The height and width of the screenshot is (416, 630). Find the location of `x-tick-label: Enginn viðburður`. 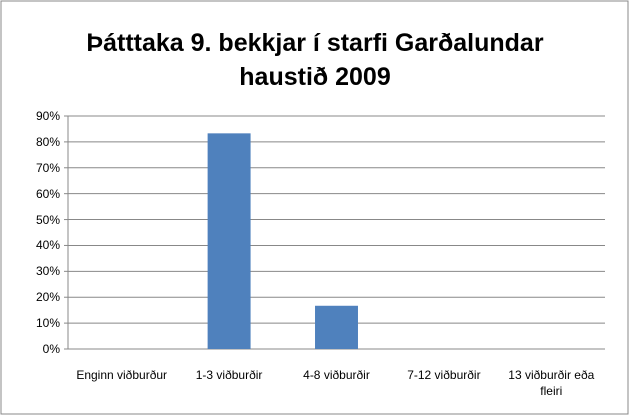

x-tick-label: Enginn viðburður is located at coordinates (122, 375).